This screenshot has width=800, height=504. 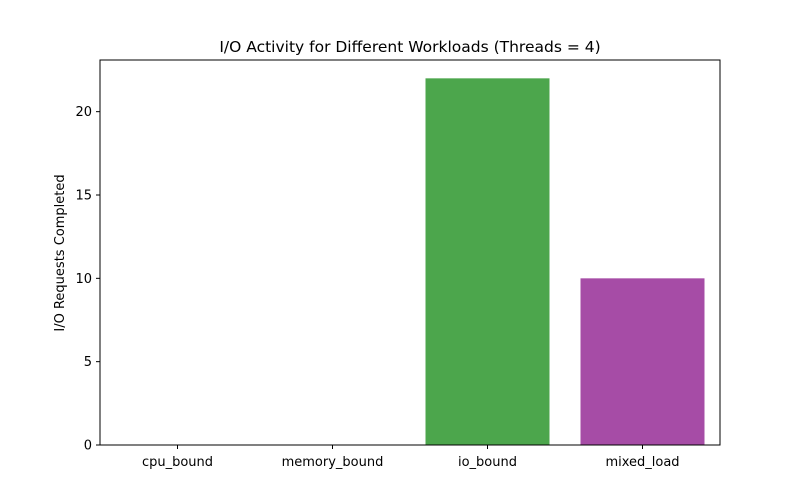 What do you see at coordinates (83, 112) in the screenshot?
I see `y-tick-label: 20` at bounding box center [83, 112].